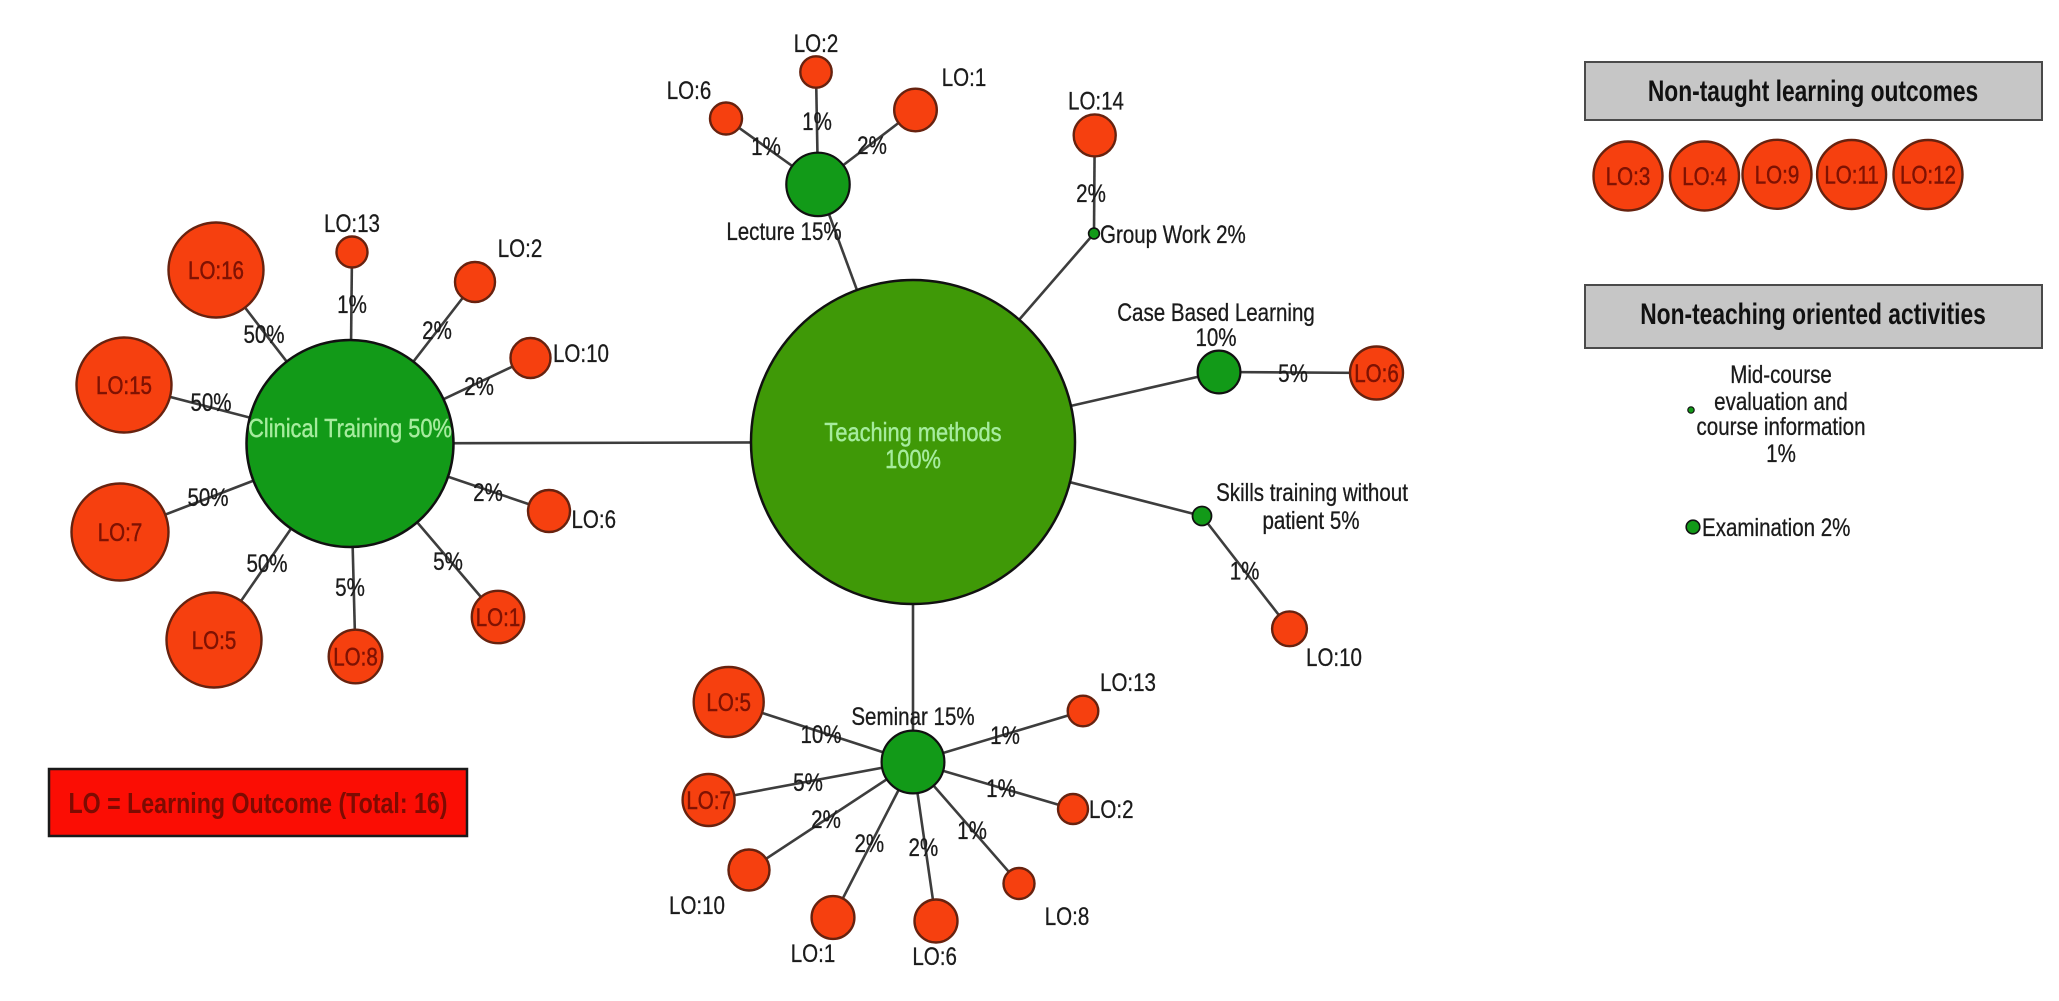 The image size is (2059, 1001). Describe the element at coordinates (1310, 520) in the screenshot. I see `svg-text: patient 5%` at that location.